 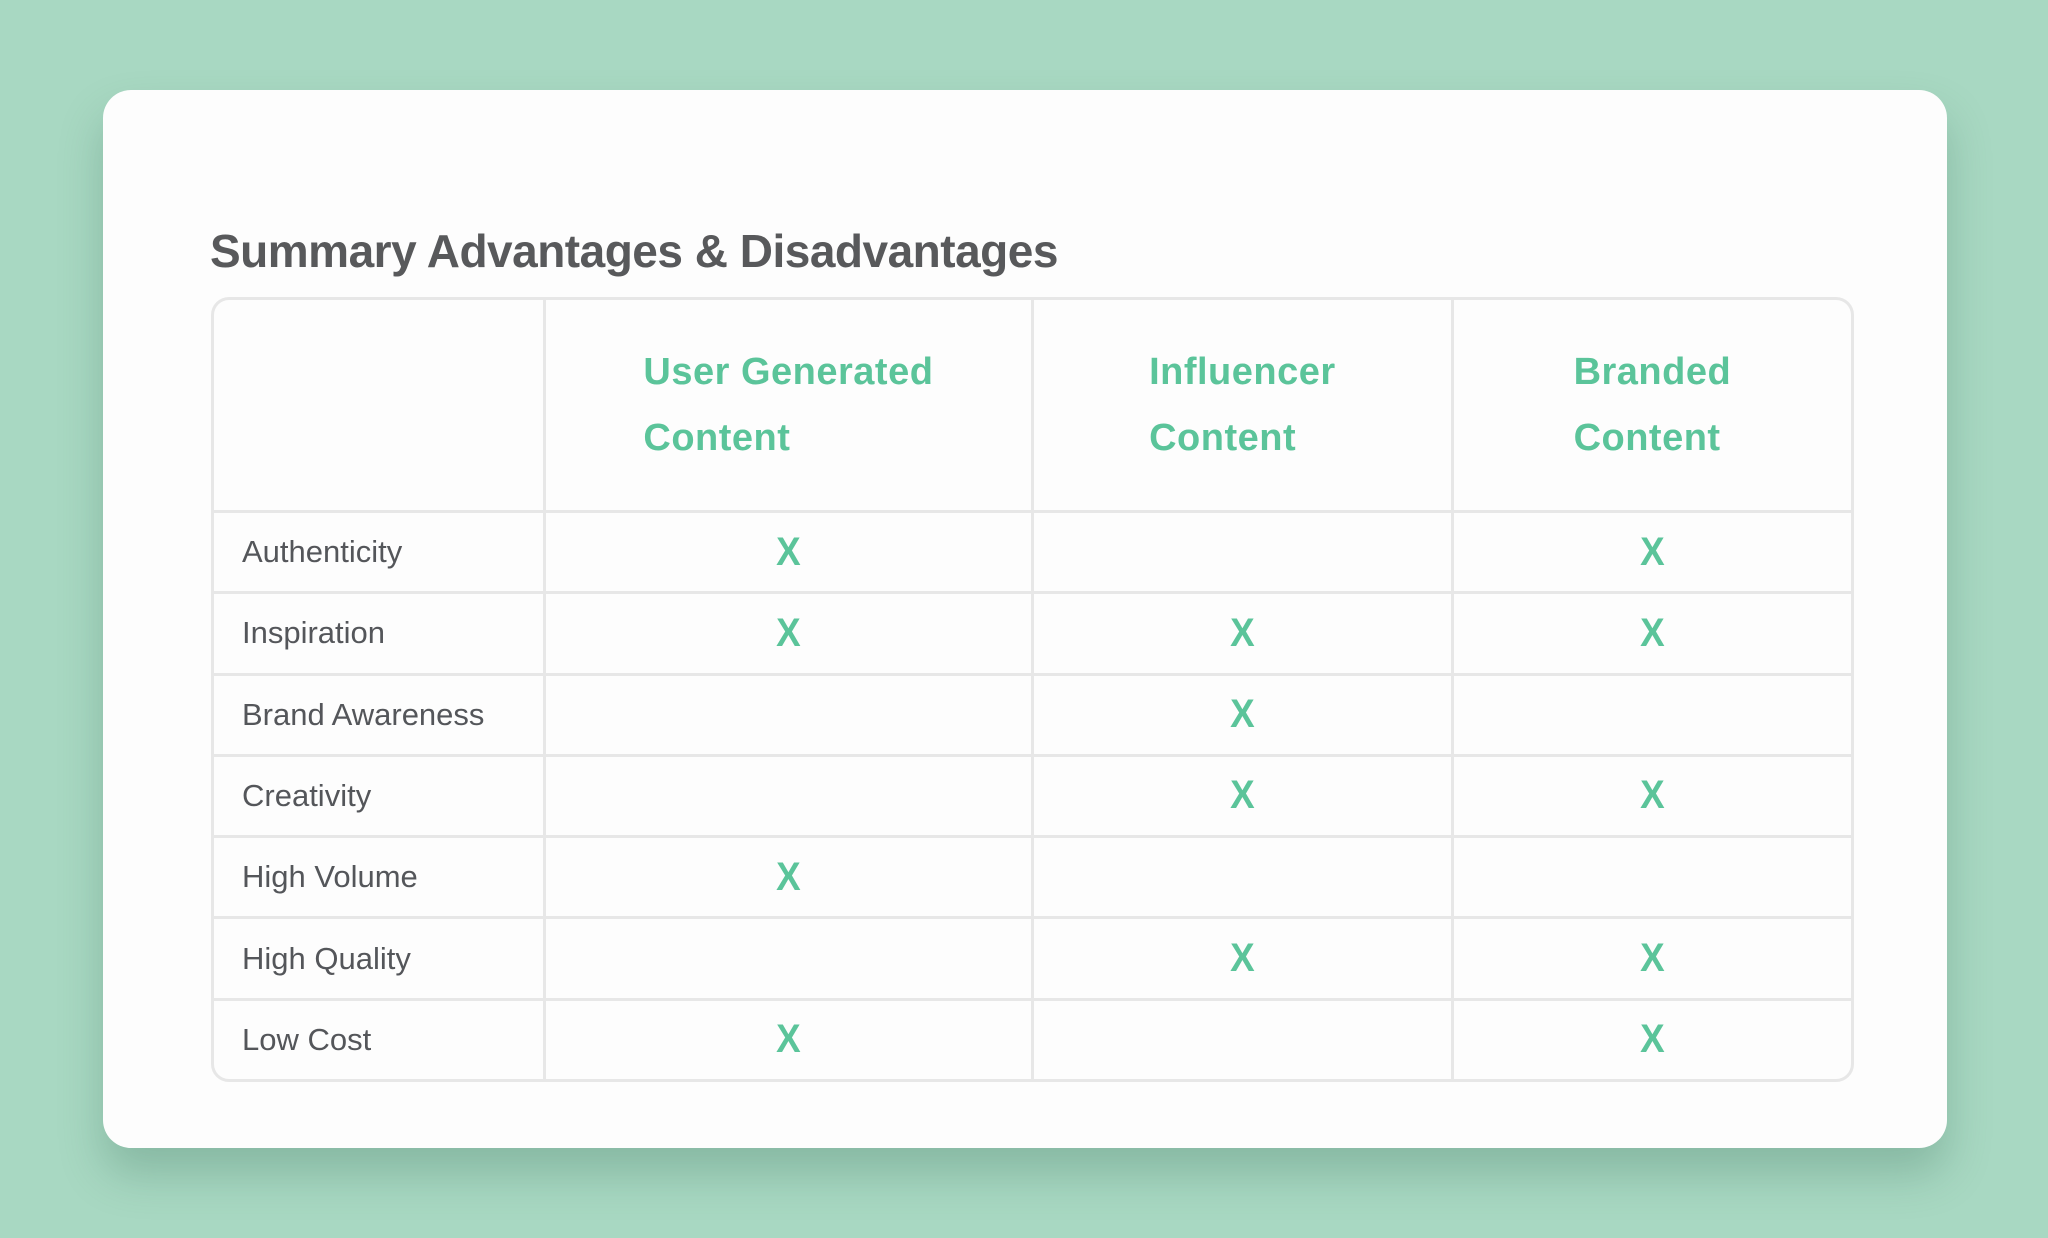 I want to click on row-label-low-cost: Low Cost, so click(x=378, y=1039).